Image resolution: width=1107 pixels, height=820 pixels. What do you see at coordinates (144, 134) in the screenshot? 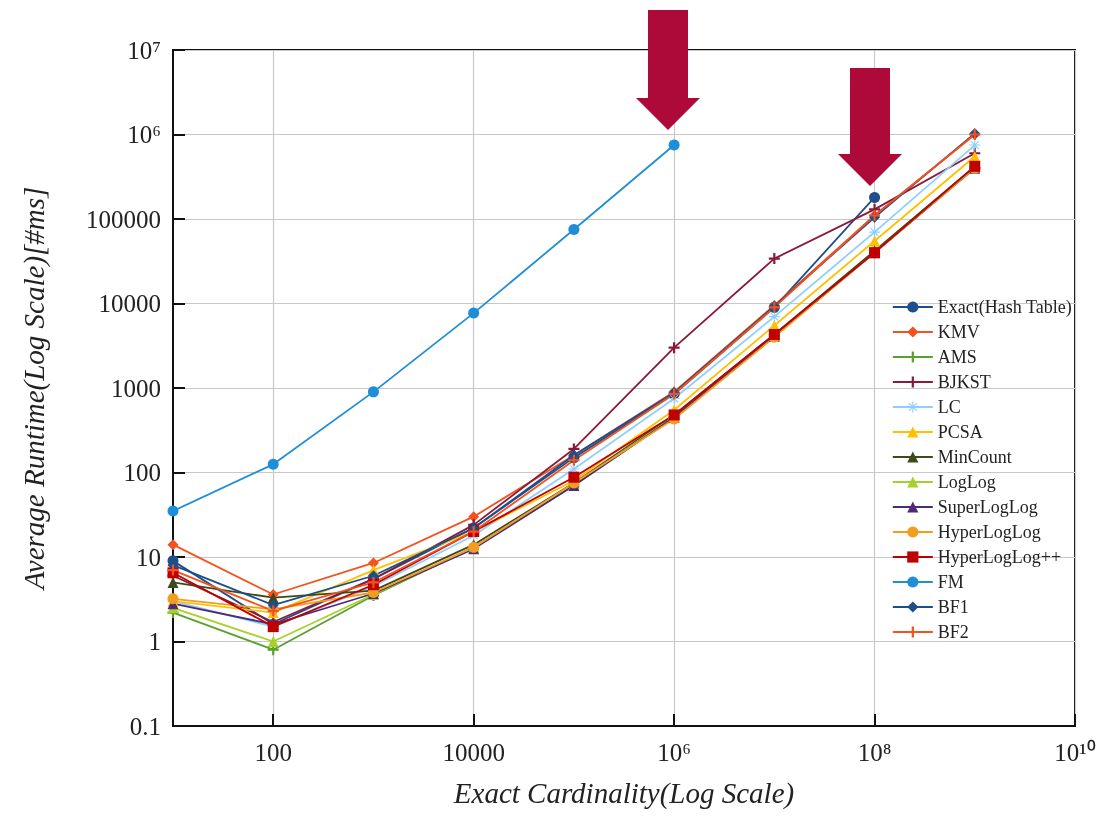
I see `y-tick-label: 10⁶` at bounding box center [144, 134].